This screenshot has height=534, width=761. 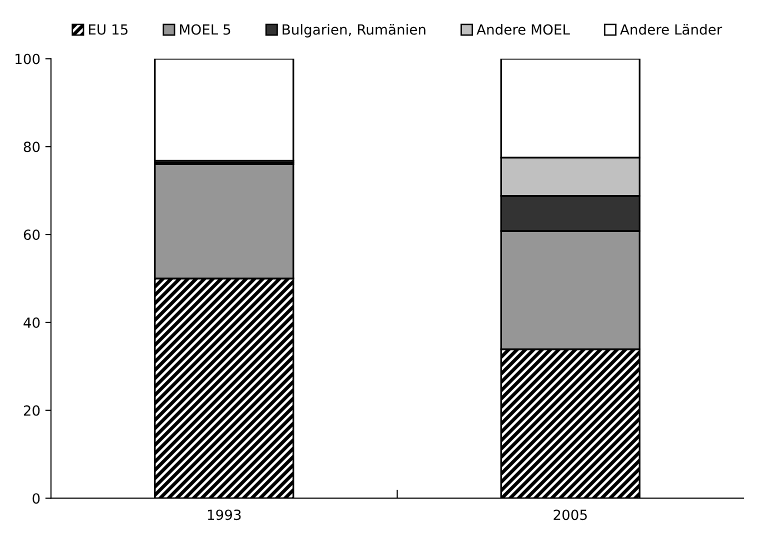 I want to click on legend-label: Bulgarien, Rumänien, so click(x=354, y=31).